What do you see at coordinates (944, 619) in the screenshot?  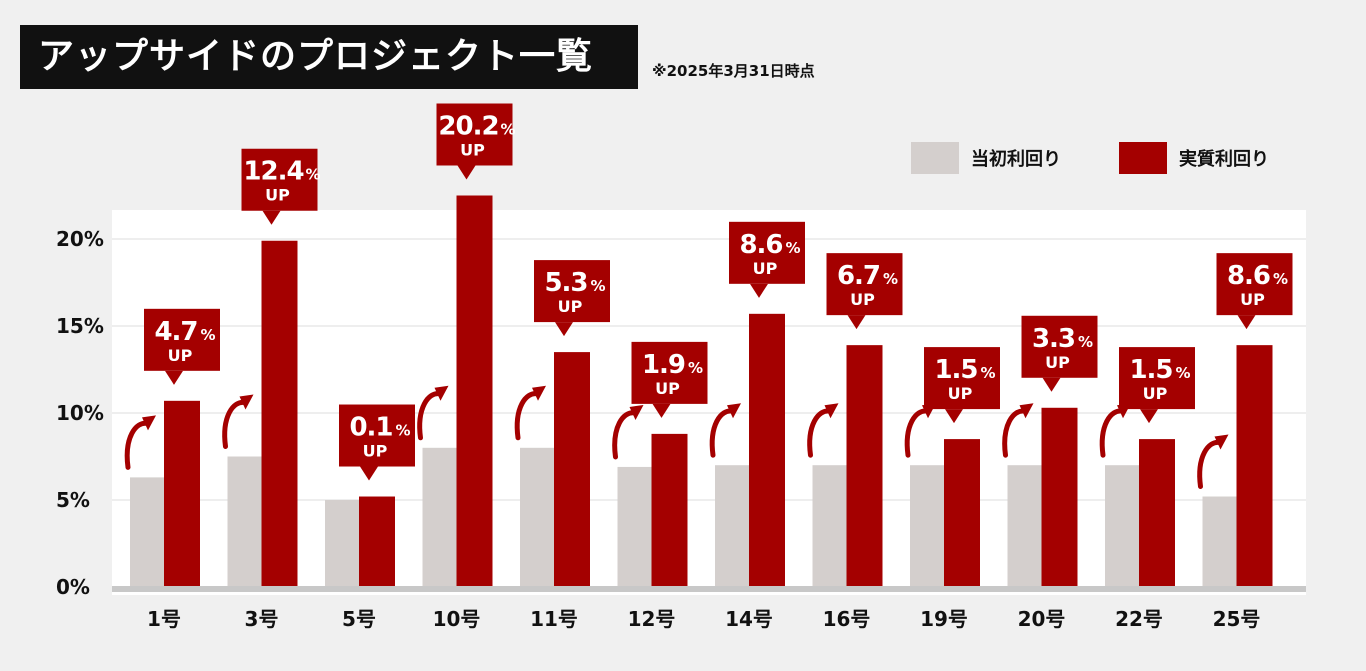 I see `x-tick-label: 19号` at bounding box center [944, 619].